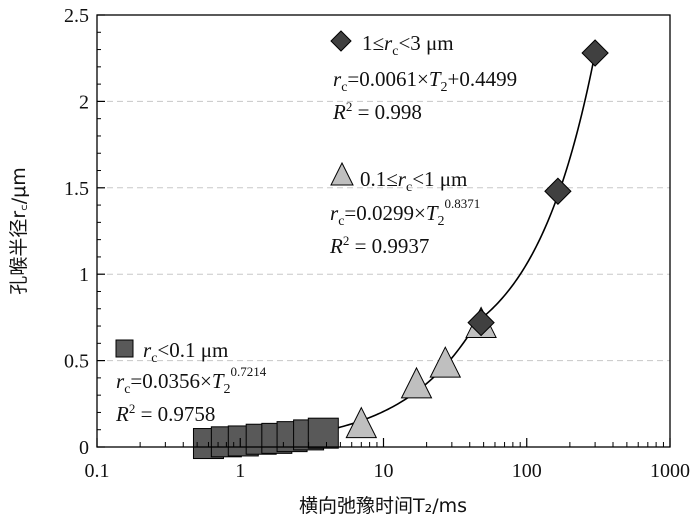 Image resolution: width=700 pixels, height=525 pixels. I want to click on annotation-diamond-r2: R2 = 0.998, so click(377, 111).